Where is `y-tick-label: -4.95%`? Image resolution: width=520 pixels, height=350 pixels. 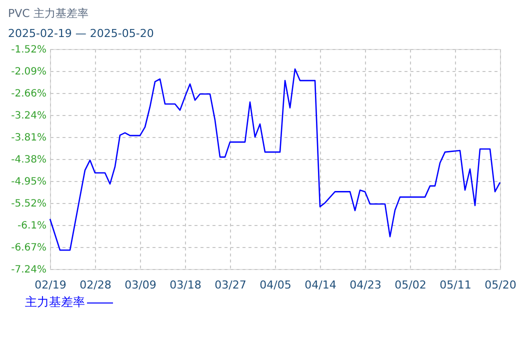
y-tick-label: -4.95% is located at coordinates (28, 182).